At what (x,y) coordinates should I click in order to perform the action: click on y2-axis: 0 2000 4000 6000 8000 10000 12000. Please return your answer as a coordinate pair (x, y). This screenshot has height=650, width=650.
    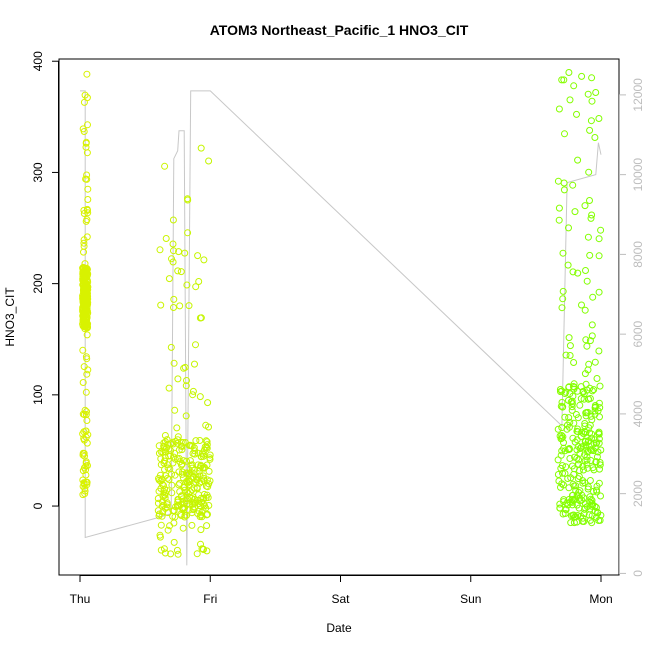
    Looking at the image, I should click on (632, 327).